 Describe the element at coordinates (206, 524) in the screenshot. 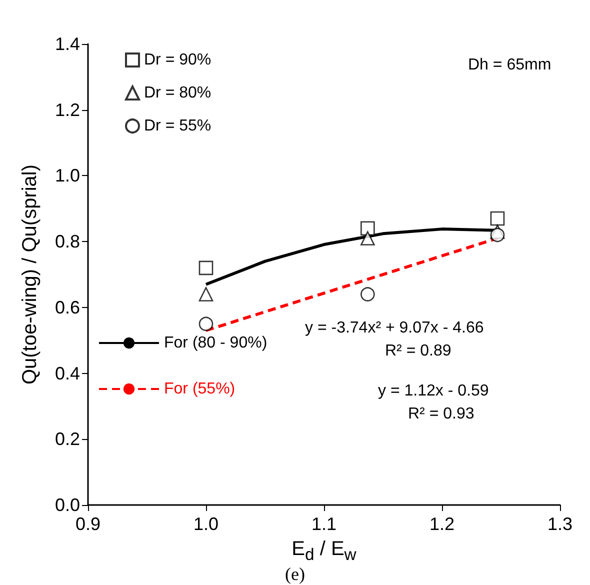

I see `x-tick-label: 1.0` at that location.